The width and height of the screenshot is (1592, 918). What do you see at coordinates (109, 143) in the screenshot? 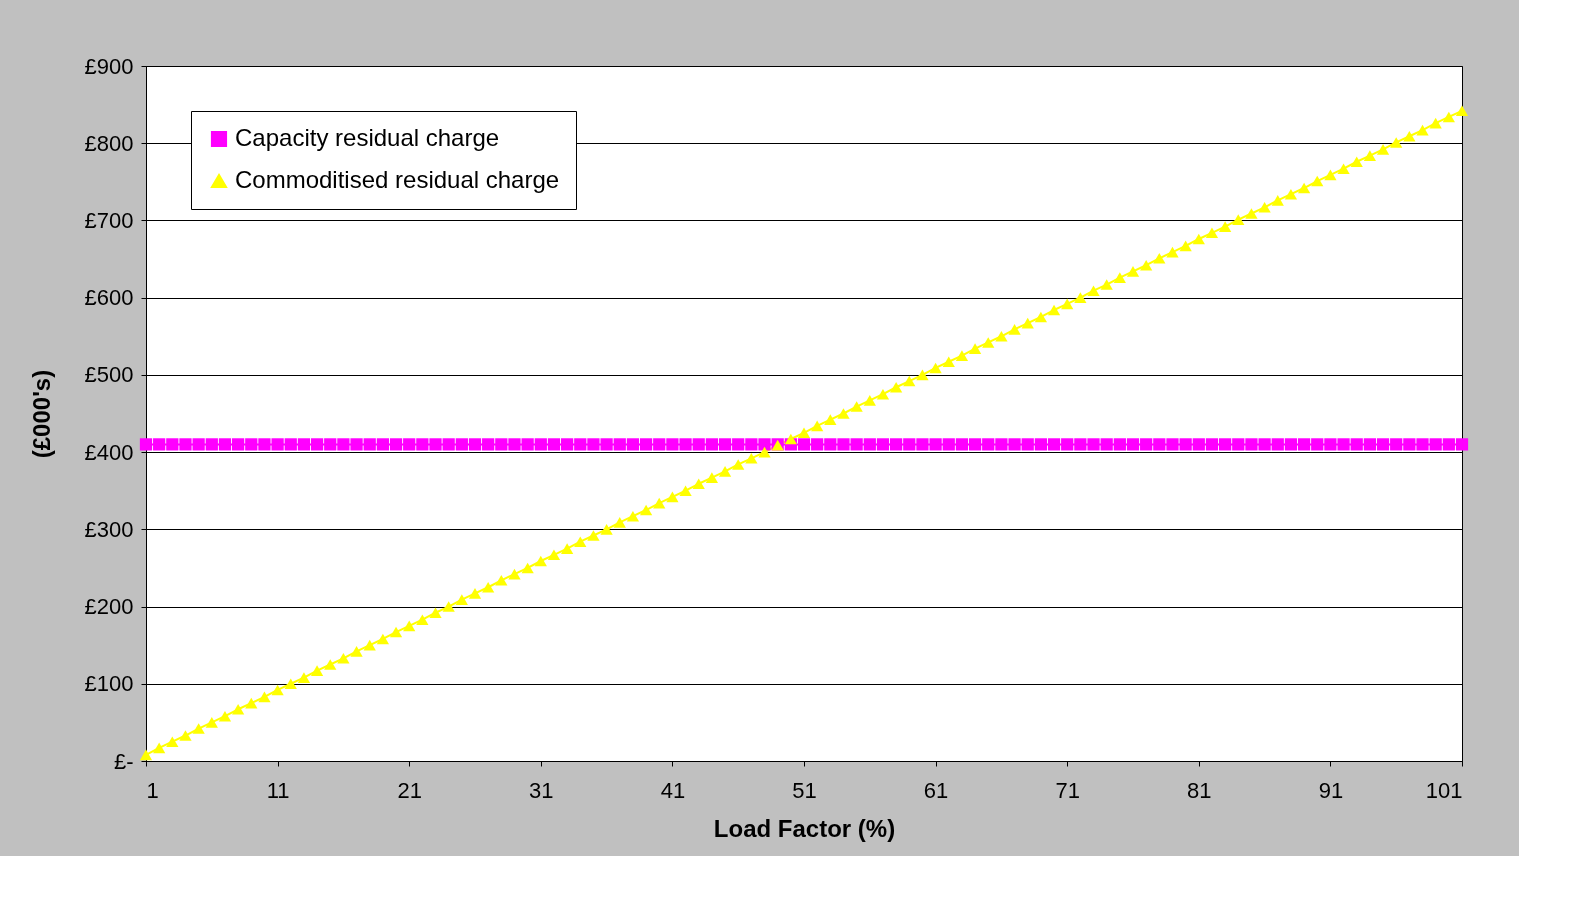
I see `y-tick-label: £800` at bounding box center [109, 143].